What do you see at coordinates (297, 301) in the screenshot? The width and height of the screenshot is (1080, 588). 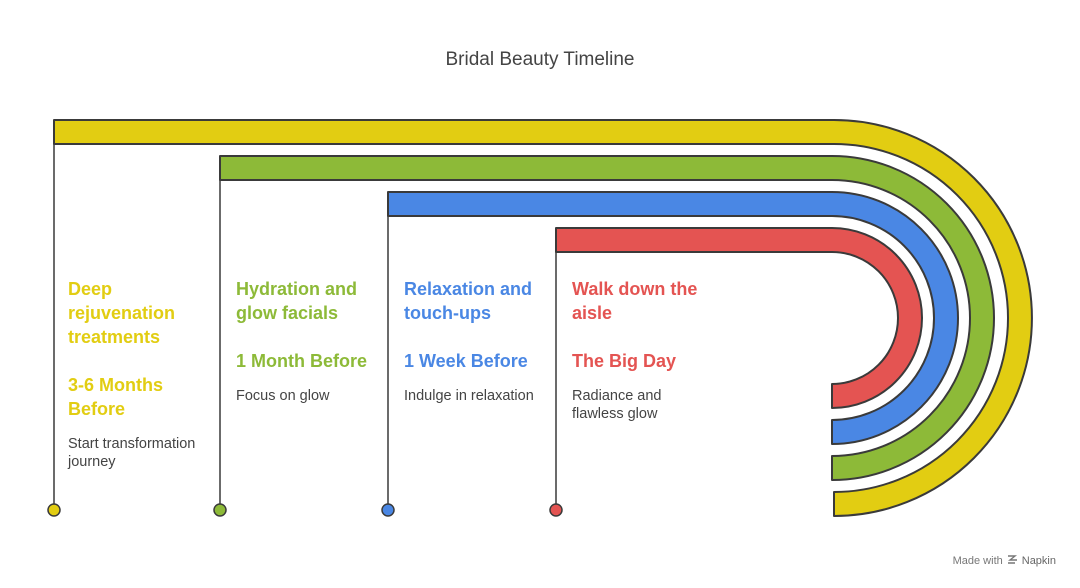 I see `stage-heading: Hydration and glow facials` at bounding box center [297, 301].